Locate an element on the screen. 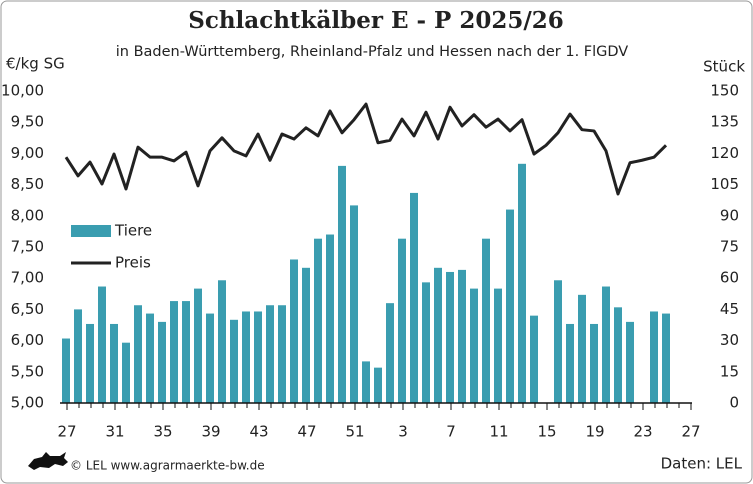 Image resolution: width=753 pixels, height=484 pixels. x-tick-label: 11 is located at coordinates (498, 432).